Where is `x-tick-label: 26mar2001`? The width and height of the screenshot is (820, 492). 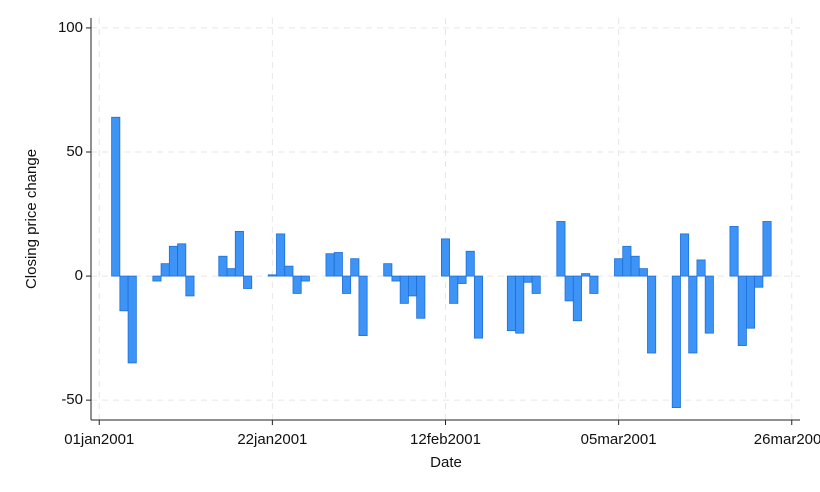 x-tick-label: 26mar2001 is located at coordinates (787, 439).